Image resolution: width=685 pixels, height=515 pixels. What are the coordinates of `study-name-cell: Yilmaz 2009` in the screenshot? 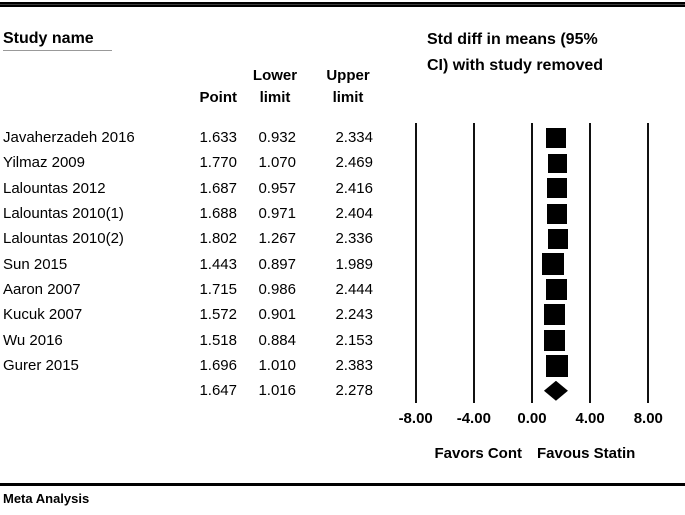 It's located at (44, 163).